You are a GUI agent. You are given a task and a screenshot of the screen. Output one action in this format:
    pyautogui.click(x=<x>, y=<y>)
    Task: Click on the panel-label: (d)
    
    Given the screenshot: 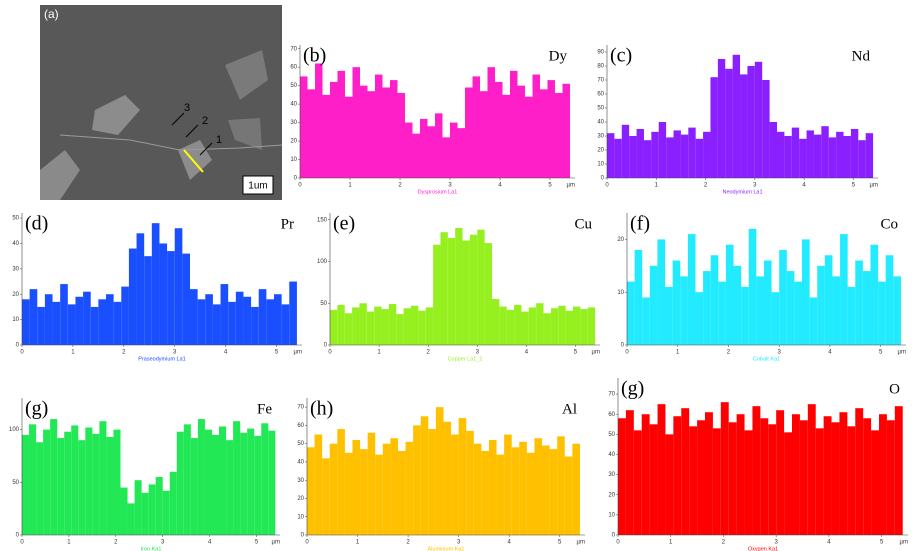 What is the action you would take?
    pyautogui.click(x=36, y=224)
    